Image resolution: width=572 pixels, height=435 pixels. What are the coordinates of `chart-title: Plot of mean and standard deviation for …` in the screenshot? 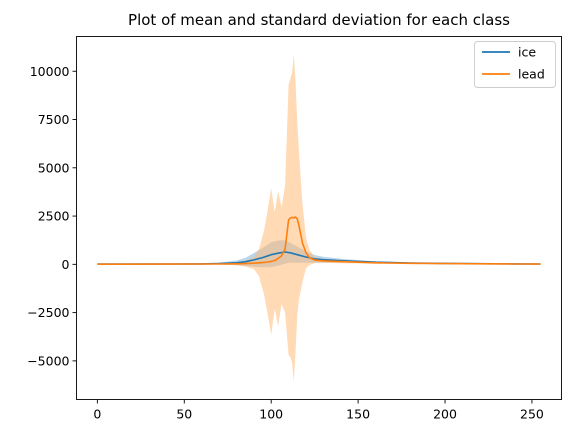 It's located at (319, 20).